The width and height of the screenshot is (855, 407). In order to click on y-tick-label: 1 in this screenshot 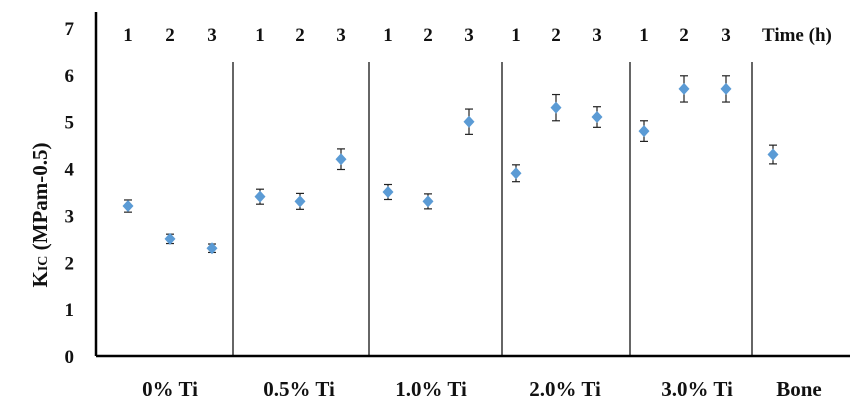, I will do `click(70, 310)`.